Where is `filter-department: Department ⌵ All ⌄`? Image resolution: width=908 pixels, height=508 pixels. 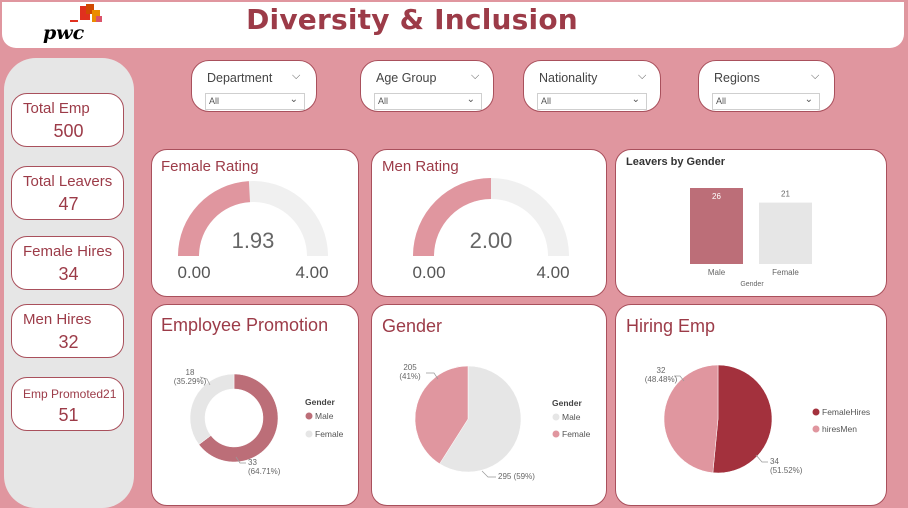 filter-department: Department ⌵ All ⌄ is located at coordinates (254, 86).